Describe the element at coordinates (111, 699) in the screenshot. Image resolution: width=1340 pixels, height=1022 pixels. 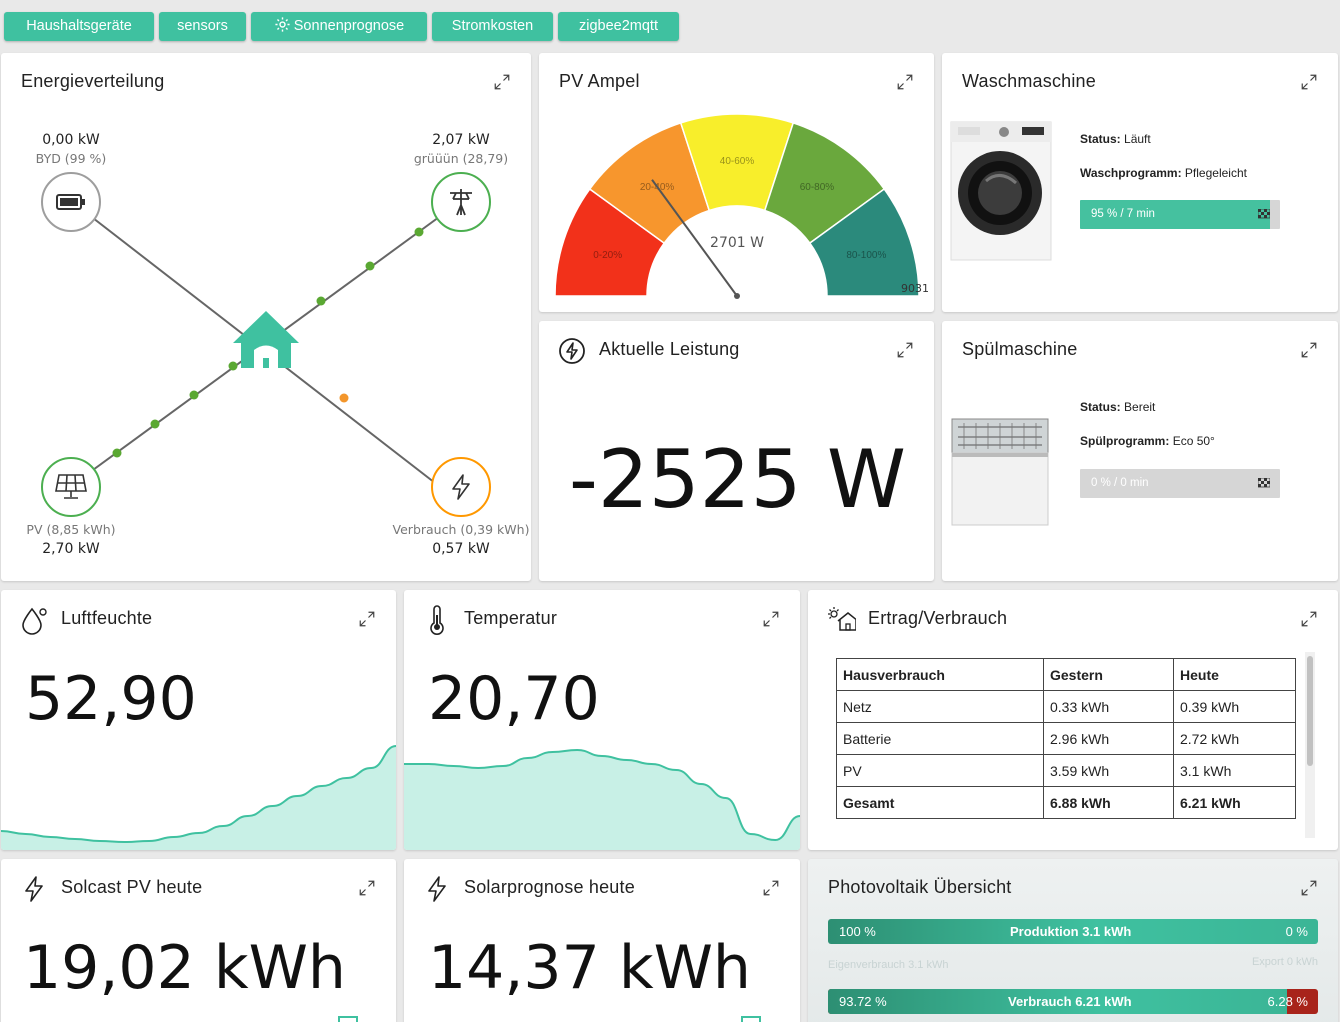
I see `humidity-value: 52,90` at that location.